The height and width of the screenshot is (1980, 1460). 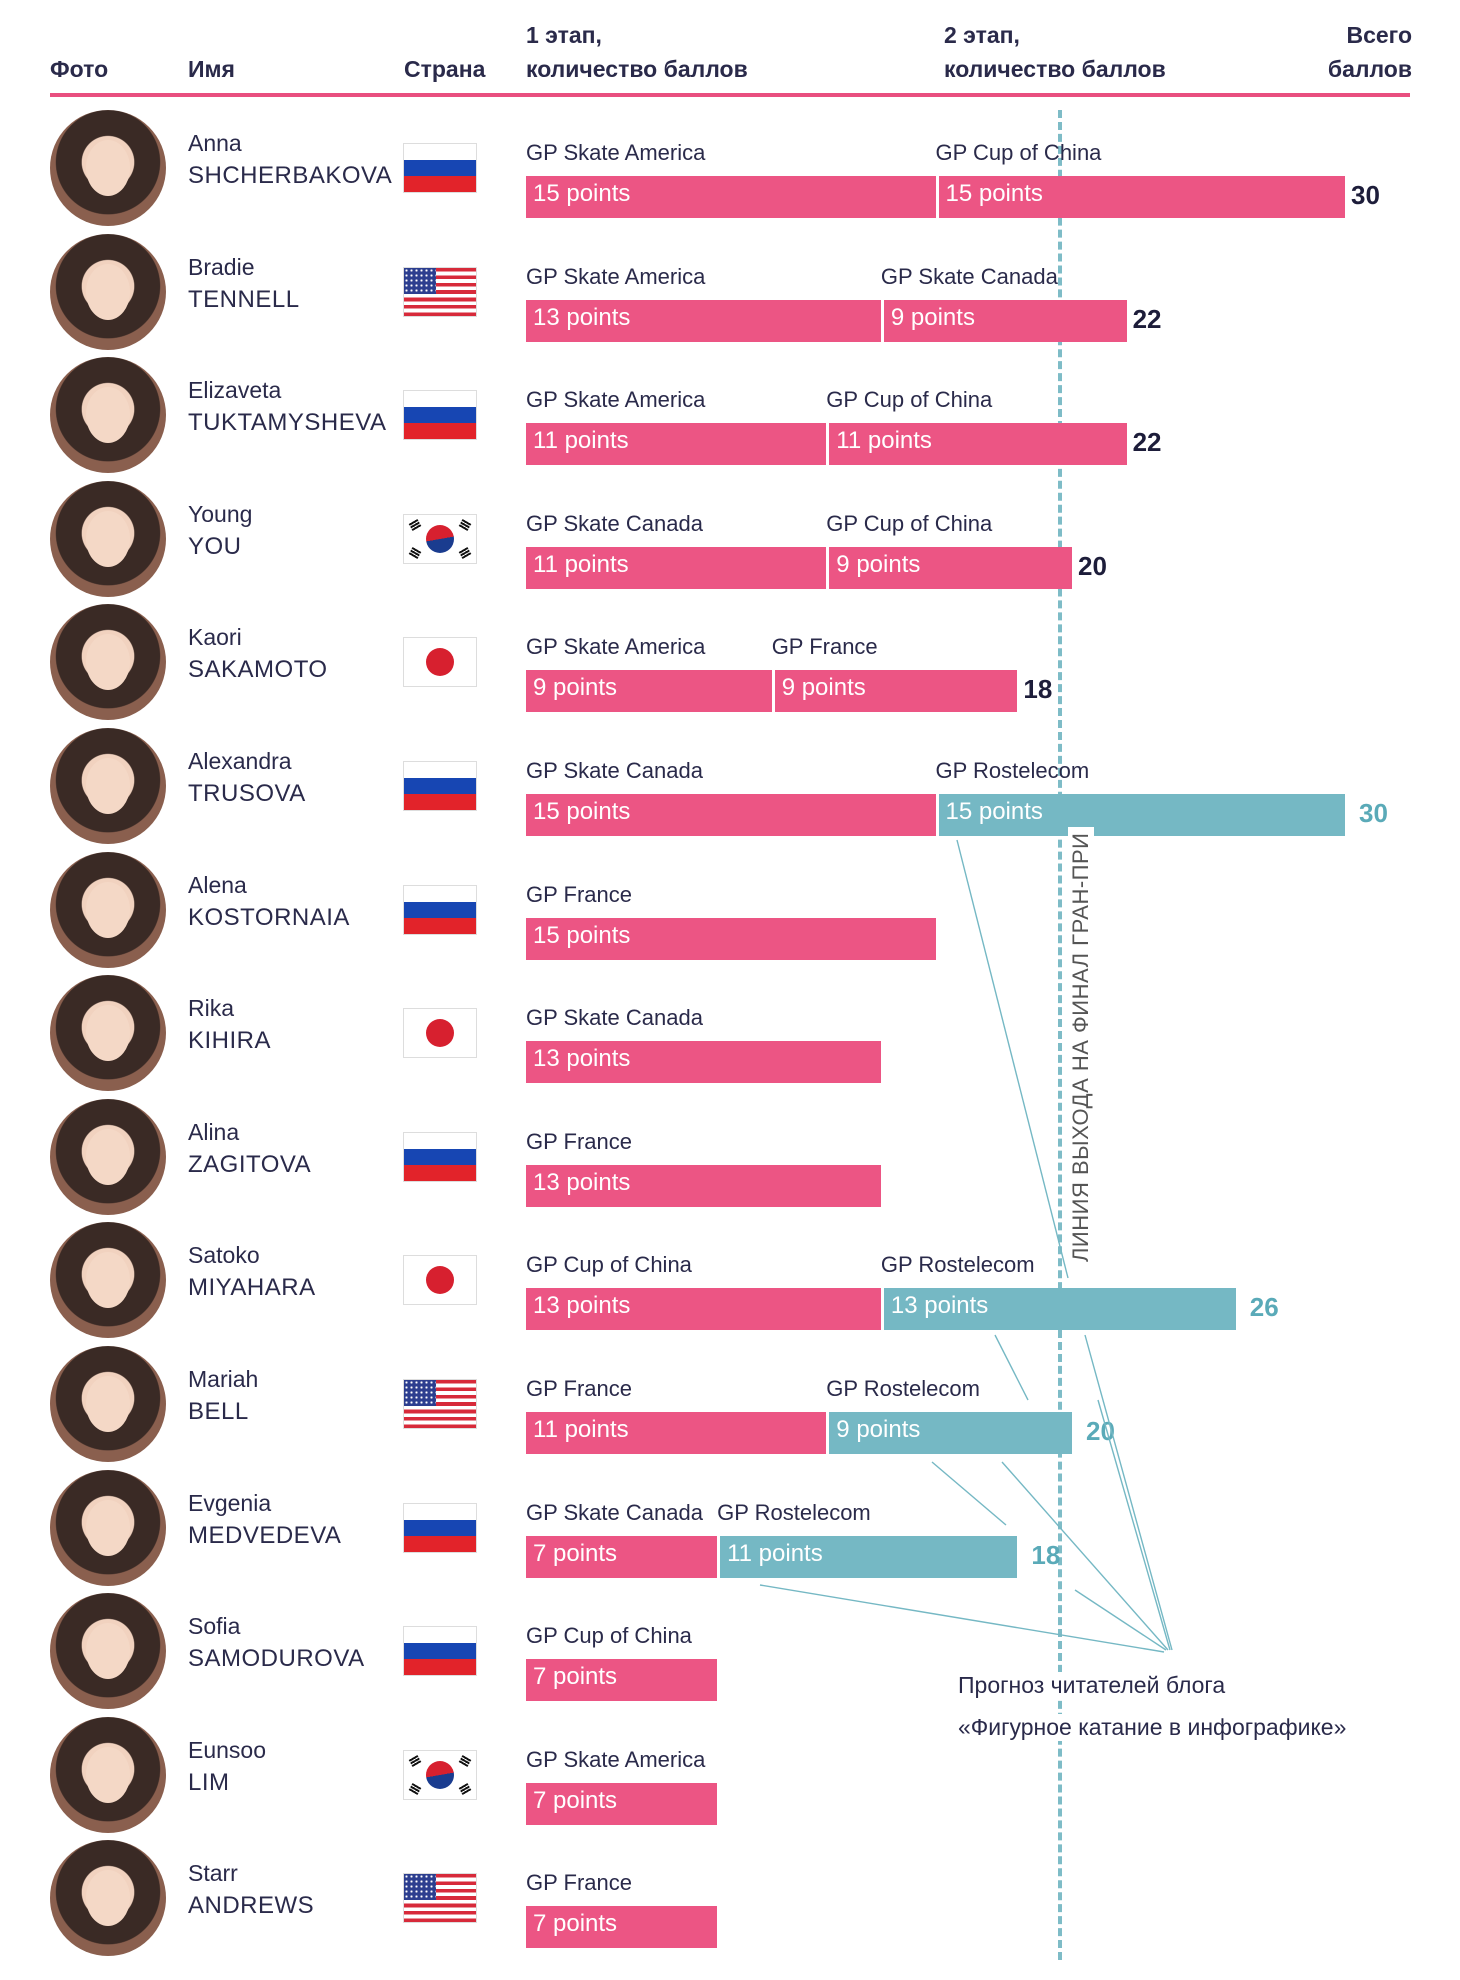 What do you see at coordinates (730, 95) in the screenshot?
I see `header-rule` at bounding box center [730, 95].